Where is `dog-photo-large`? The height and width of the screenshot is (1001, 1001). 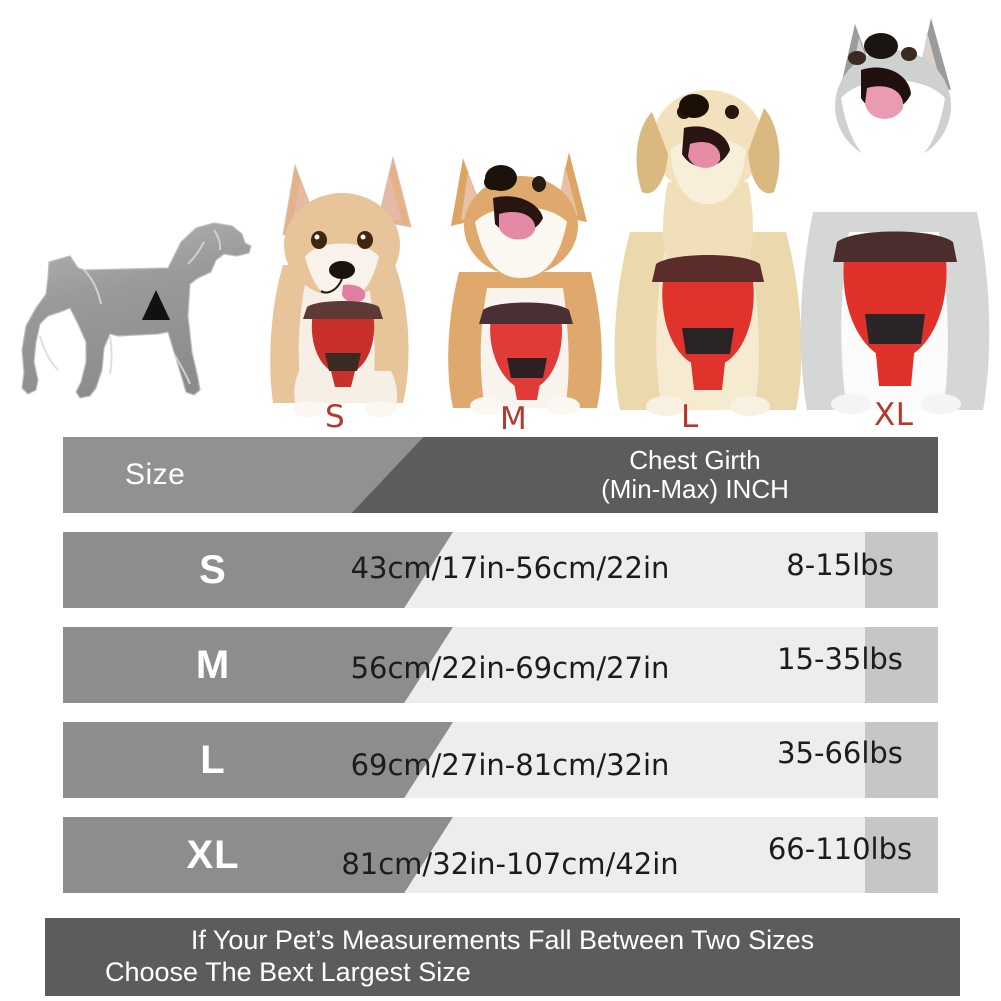 dog-photo-large is located at coordinates (708, 253).